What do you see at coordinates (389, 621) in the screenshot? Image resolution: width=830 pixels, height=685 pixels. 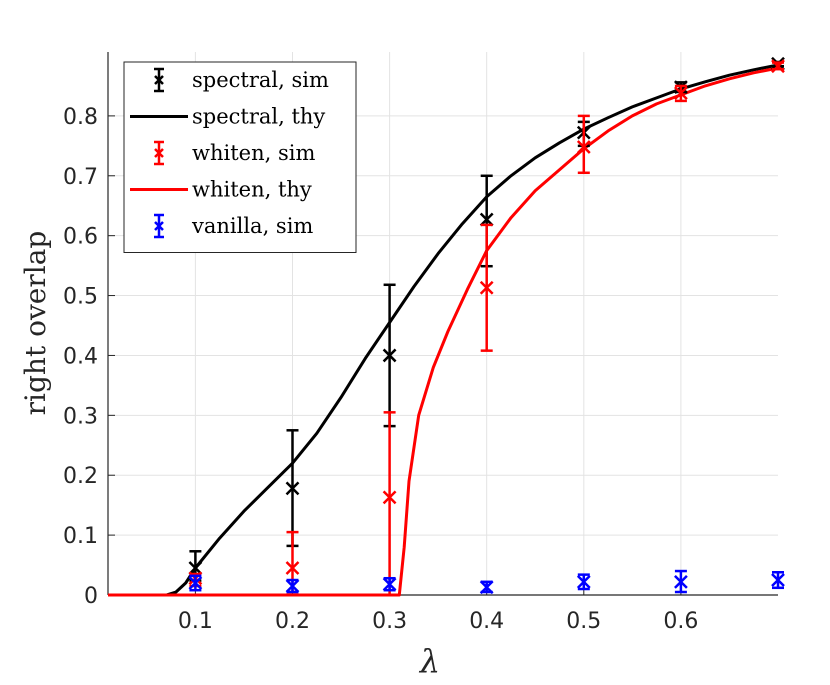 I see `x-tick-label: 0.3` at bounding box center [389, 621].